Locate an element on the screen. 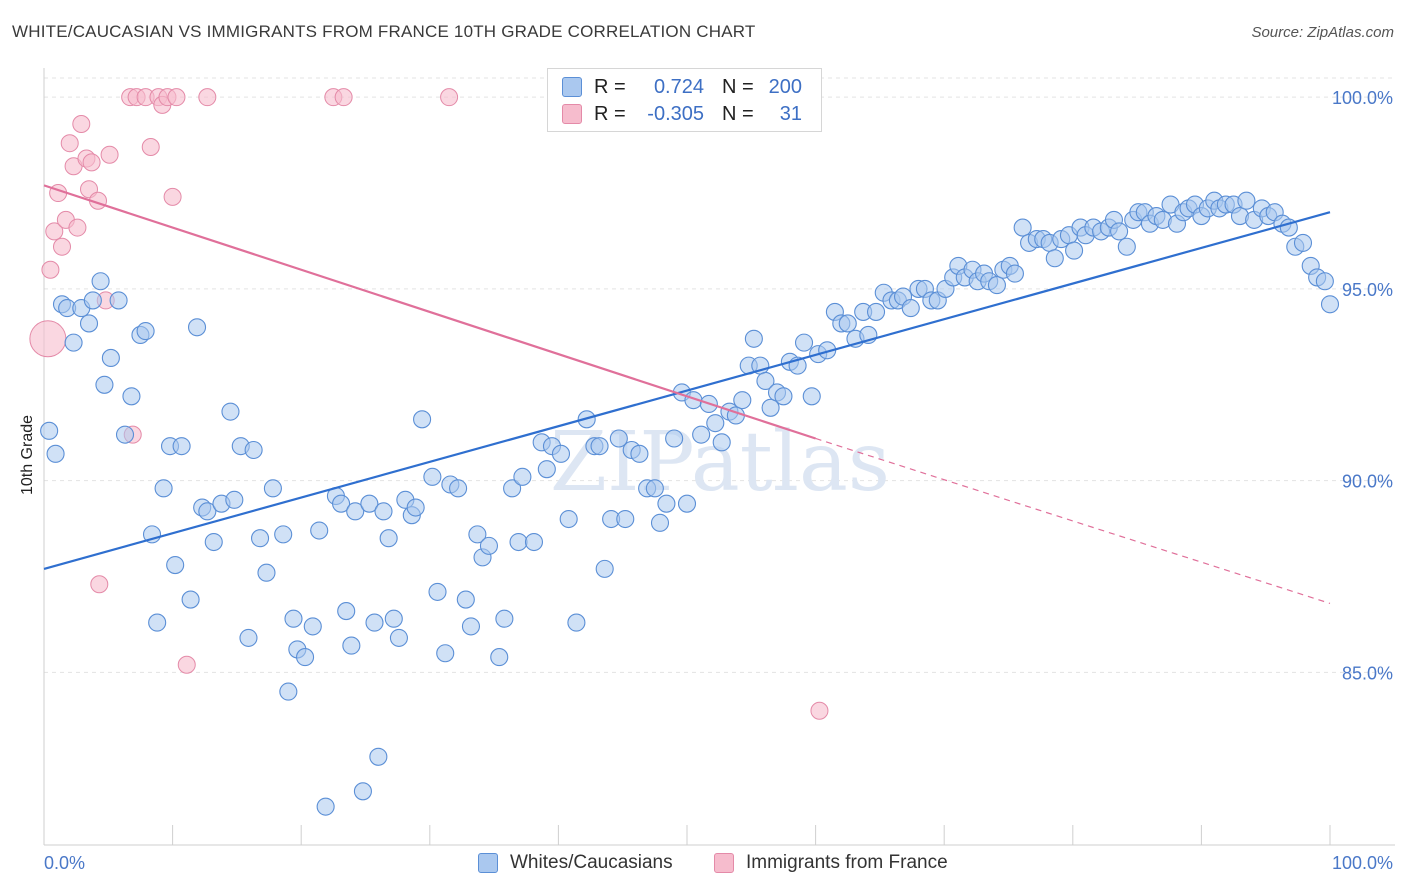 The width and height of the screenshot is (1406, 892). legend-row-france: R = -0.305 N = 31 is located at coordinates (682, 114).